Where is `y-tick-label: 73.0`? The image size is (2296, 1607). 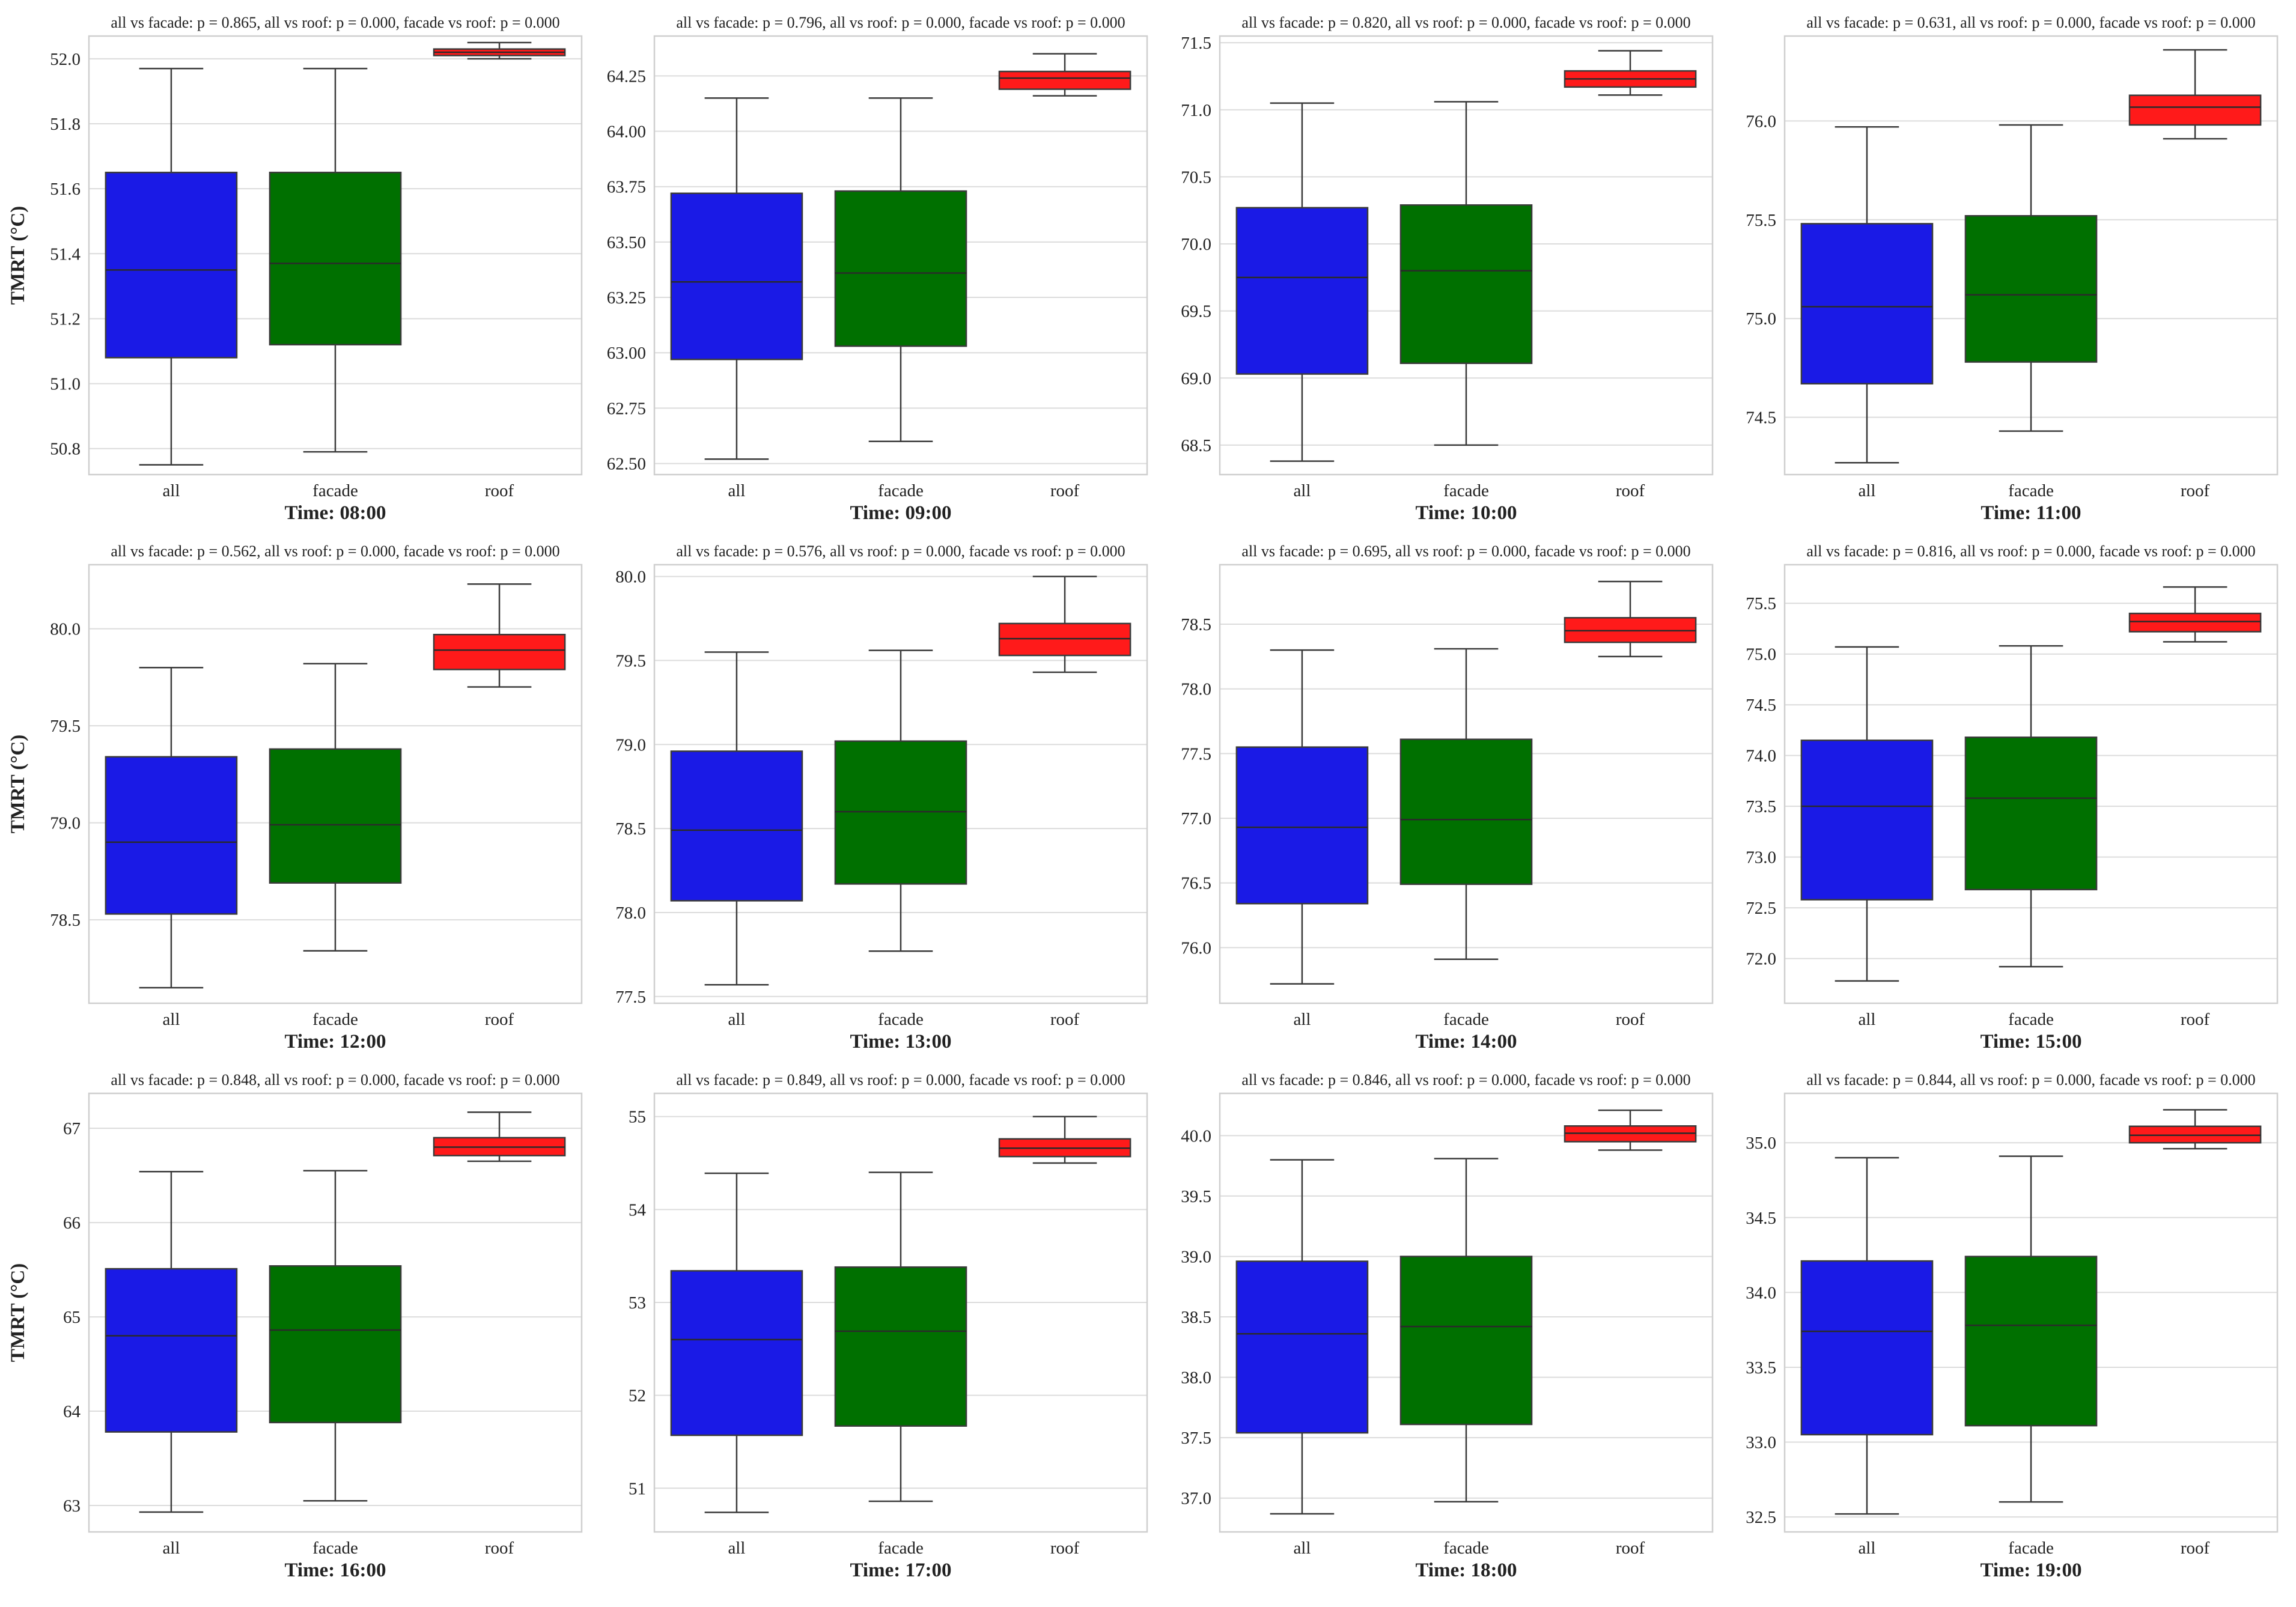 y-tick-label: 73.0 is located at coordinates (1761, 857).